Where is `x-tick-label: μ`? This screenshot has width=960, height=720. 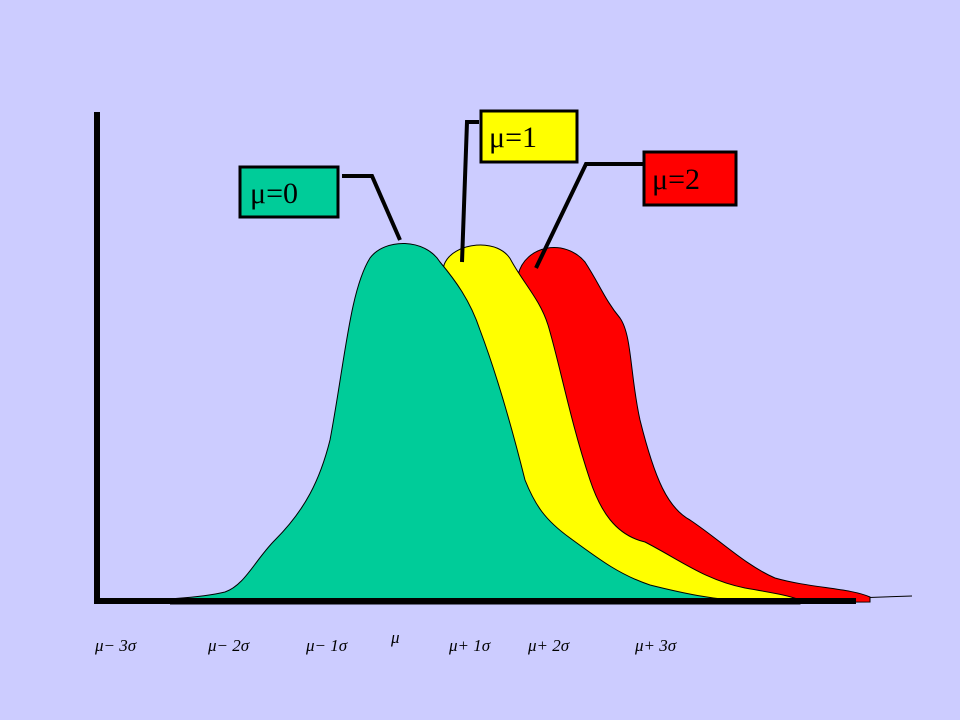 x-tick-label: μ is located at coordinates (395, 637).